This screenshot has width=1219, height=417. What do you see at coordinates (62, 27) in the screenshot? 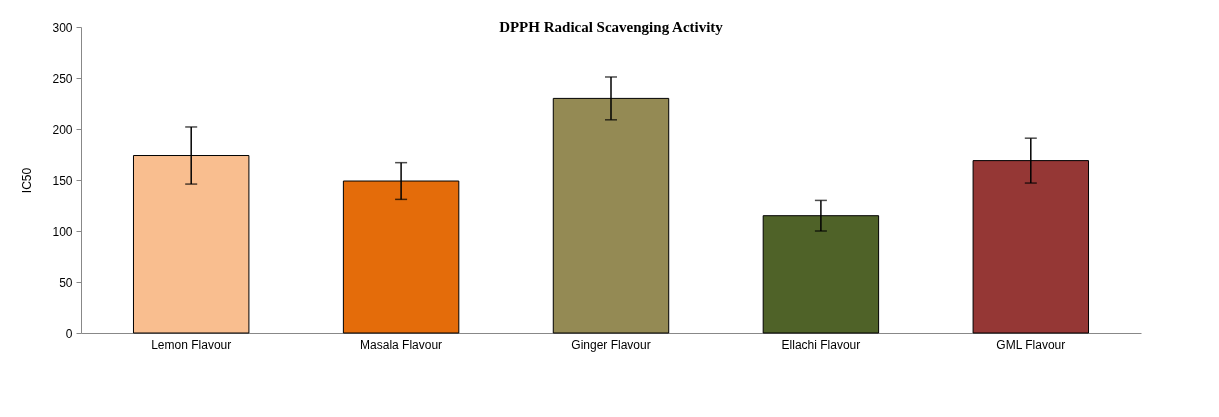
I see `y-tick-label: 300` at bounding box center [62, 27].